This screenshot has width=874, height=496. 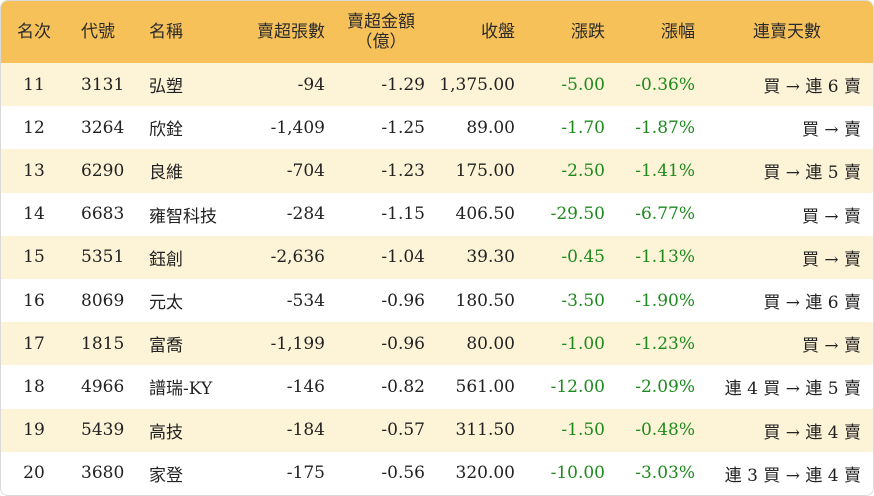 I want to click on cell-rank: 15, so click(x=34, y=257).